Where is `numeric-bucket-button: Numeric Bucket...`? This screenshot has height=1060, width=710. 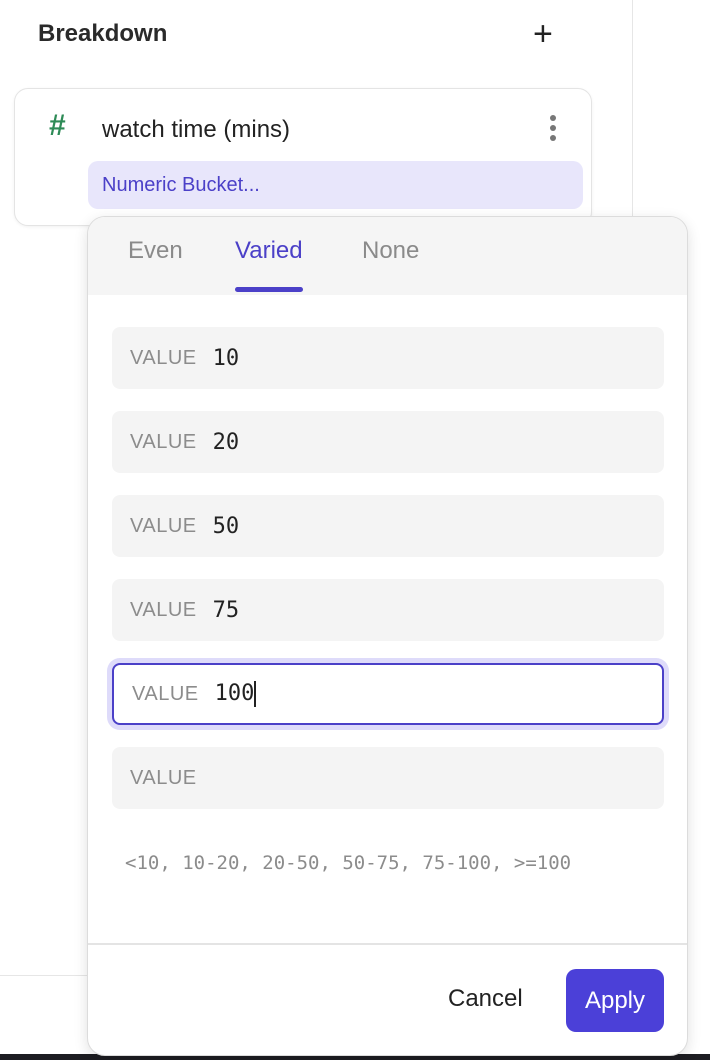
numeric-bucket-button: Numeric Bucket... is located at coordinates (335, 185).